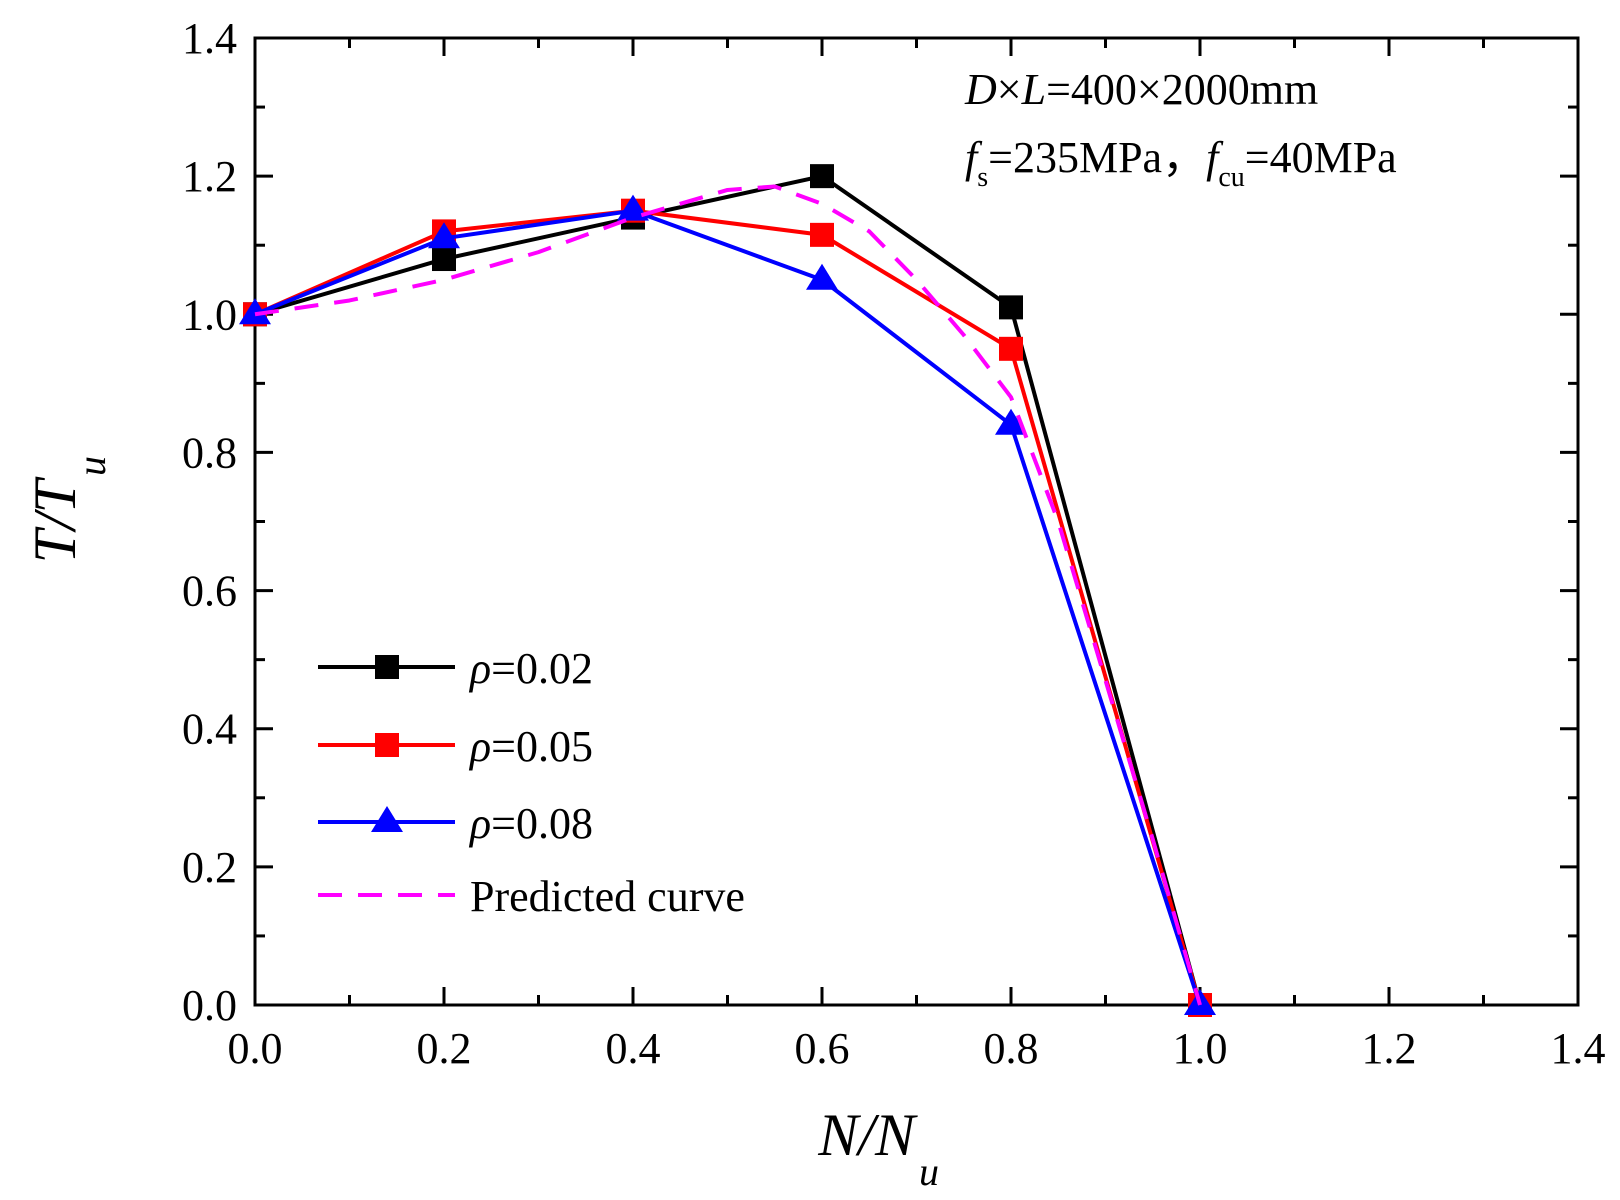 This screenshot has height=1200, width=1620. Describe the element at coordinates (455, 668) in the screenshot. I see `legend-item-rho-0.02: ρ=0.02` at that location.